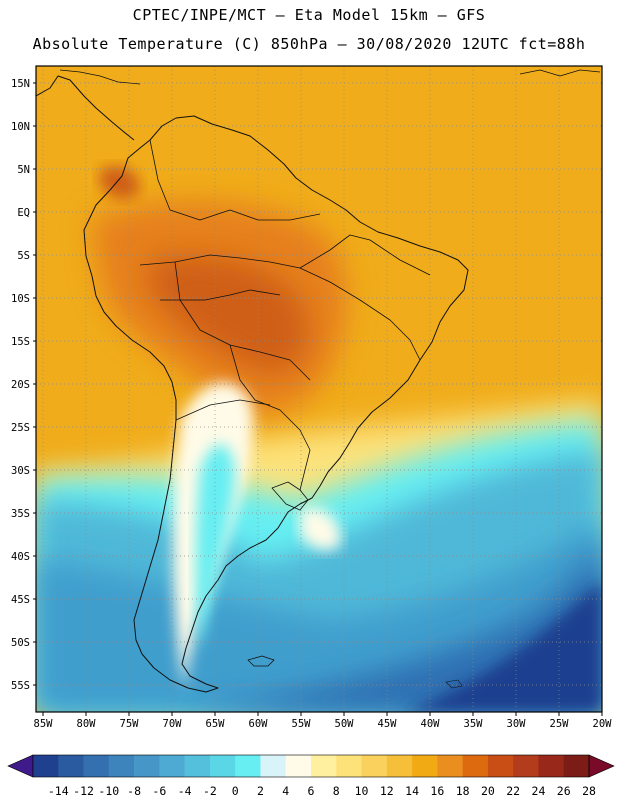 This screenshot has width=618, height=800. Describe the element at coordinates (23, 256) in the screenshot. I see `latitude-label: 5S` at that location.